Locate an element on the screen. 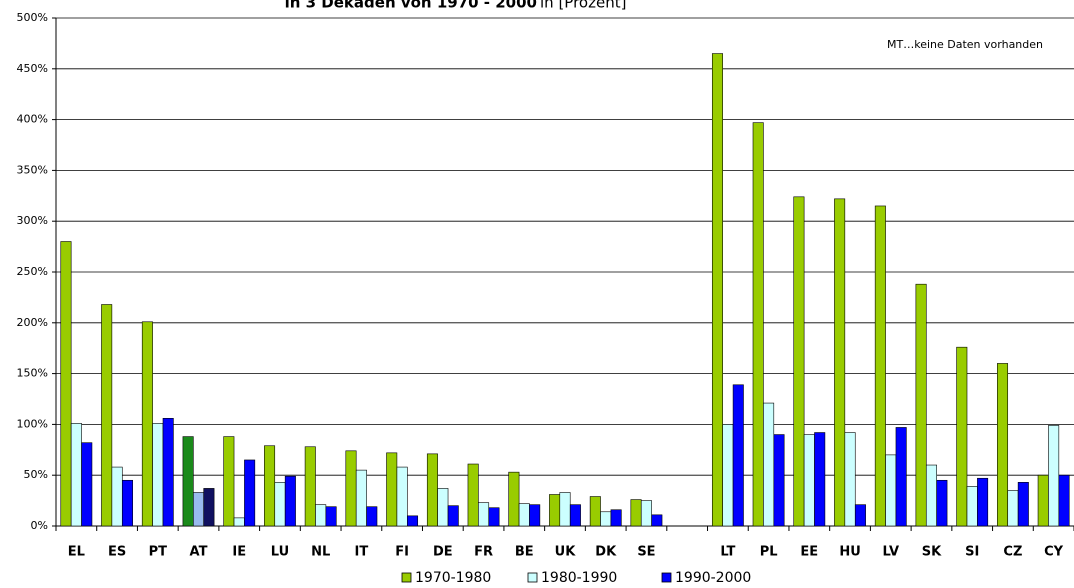  x-tick-label: LV is located at coordinates (890, 552).